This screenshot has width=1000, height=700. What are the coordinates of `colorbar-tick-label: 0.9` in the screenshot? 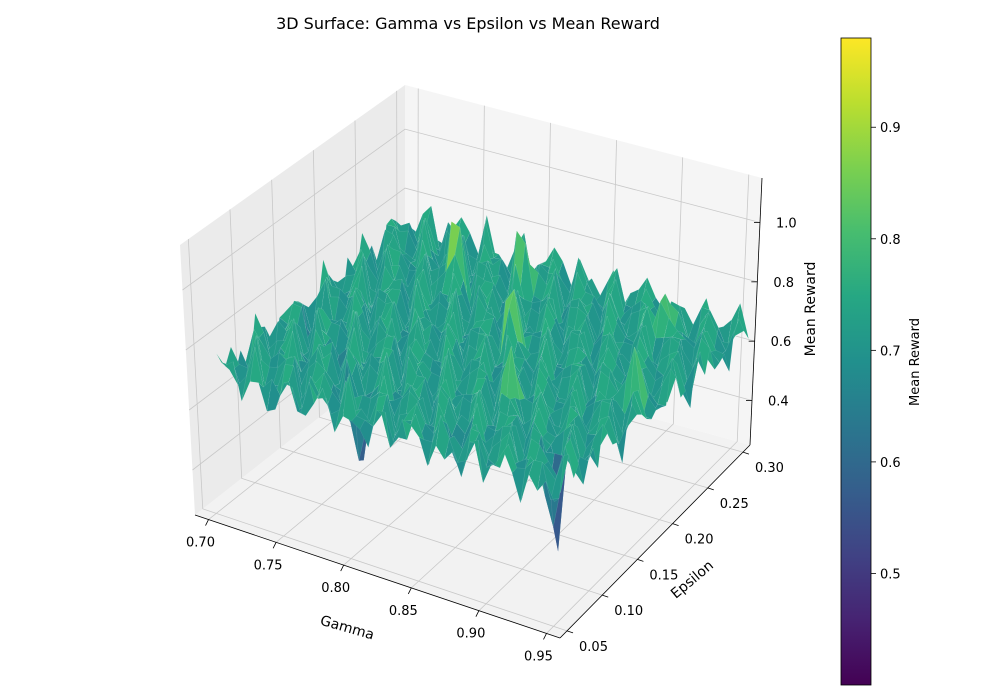 It's located at (890, 128).